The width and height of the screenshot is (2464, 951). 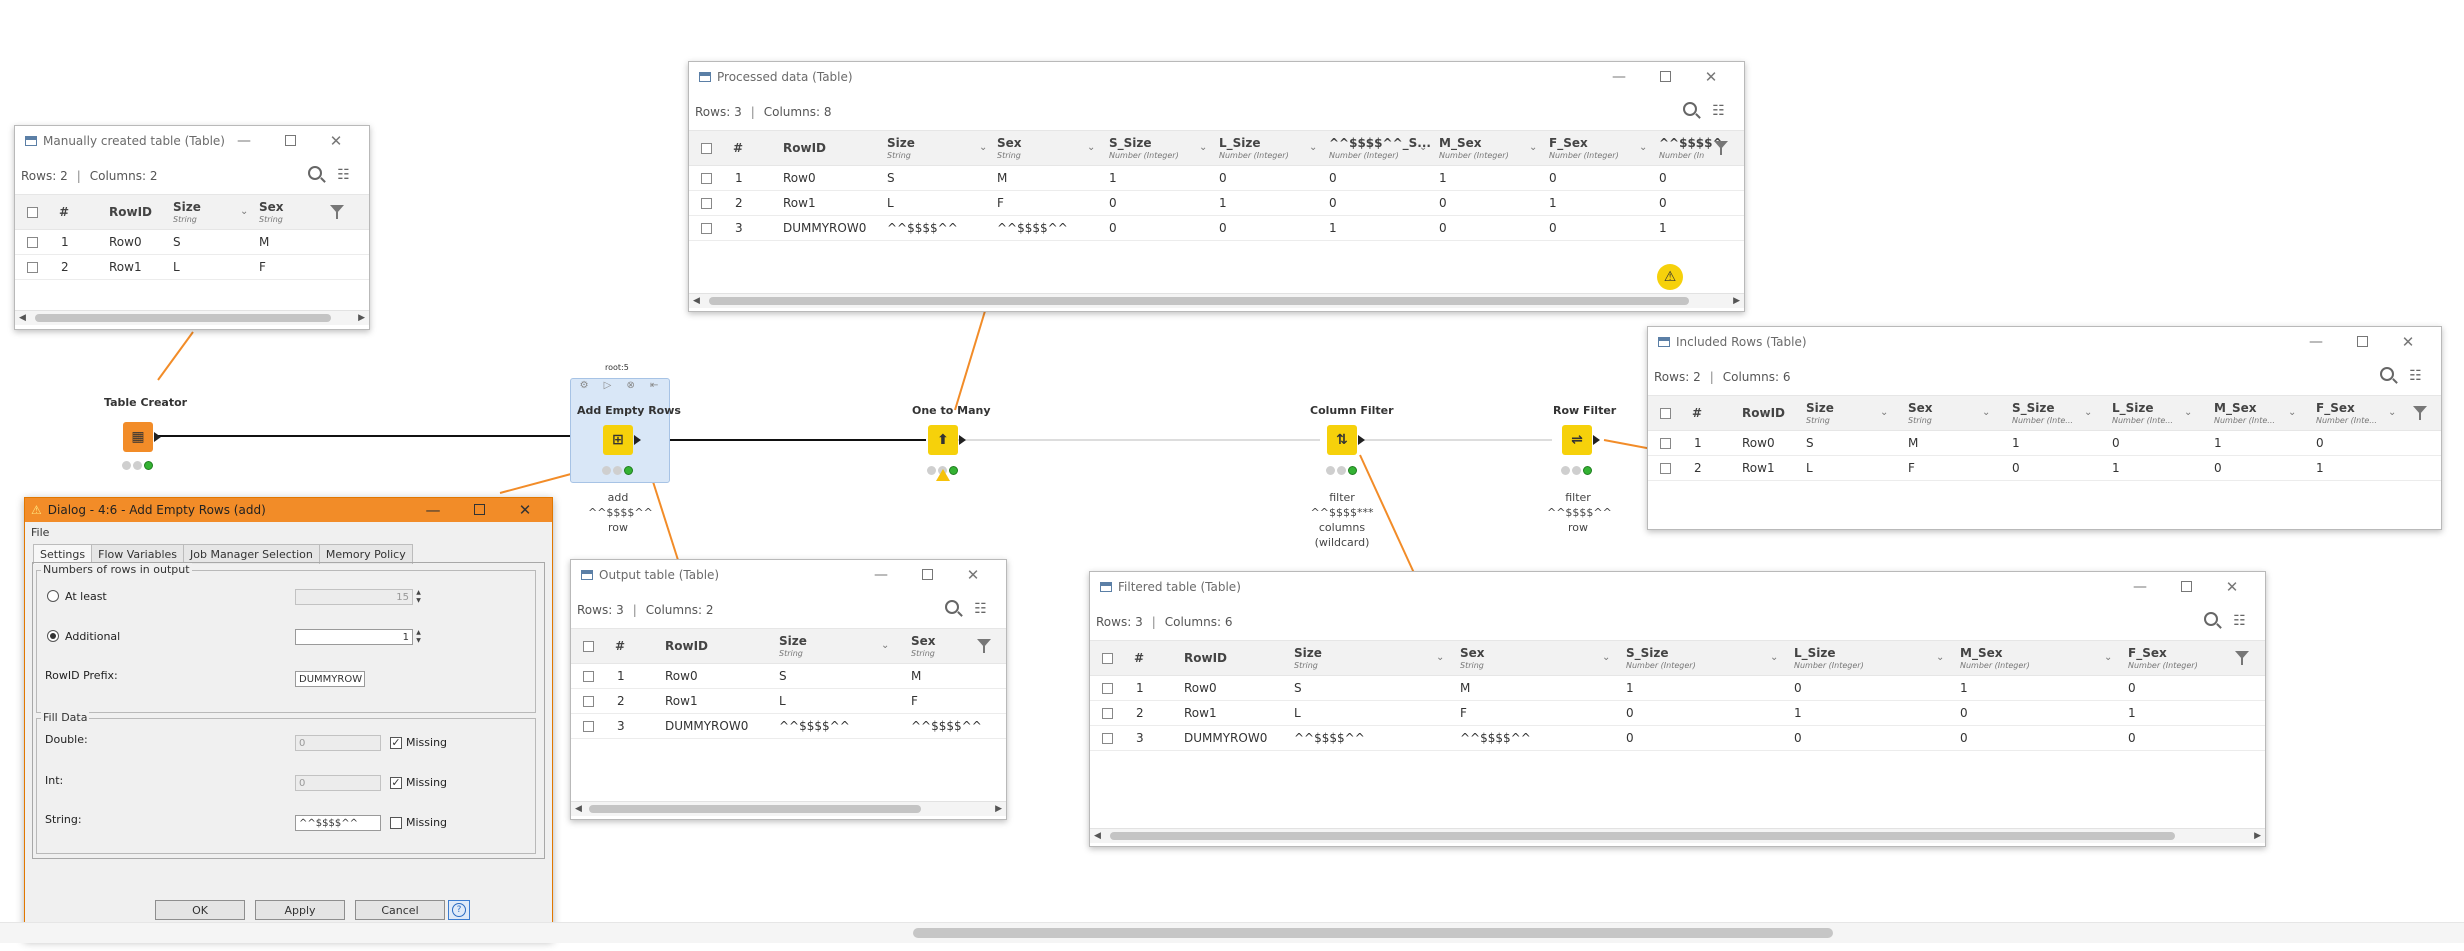 What do you see at coordinates (338, 783) in the screenshot?
I see `int-field: 0` at bounding box center [338, 783].